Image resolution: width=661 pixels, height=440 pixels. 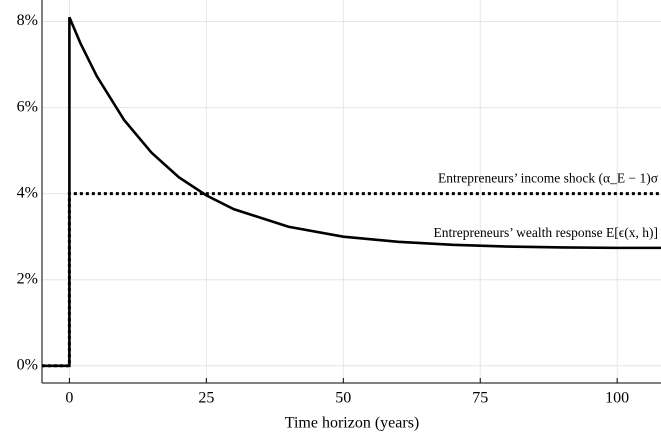 I want to click on y-tick-label: 6%, so click(x=27, y=106).